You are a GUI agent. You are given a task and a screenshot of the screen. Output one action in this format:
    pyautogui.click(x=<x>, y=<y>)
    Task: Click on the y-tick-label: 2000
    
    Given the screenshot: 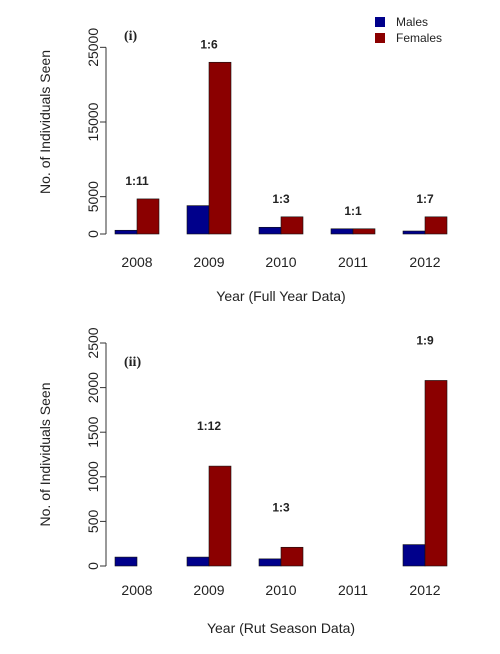 What is the action you would take?
    pyautogui.click(x=93, y=387)
    